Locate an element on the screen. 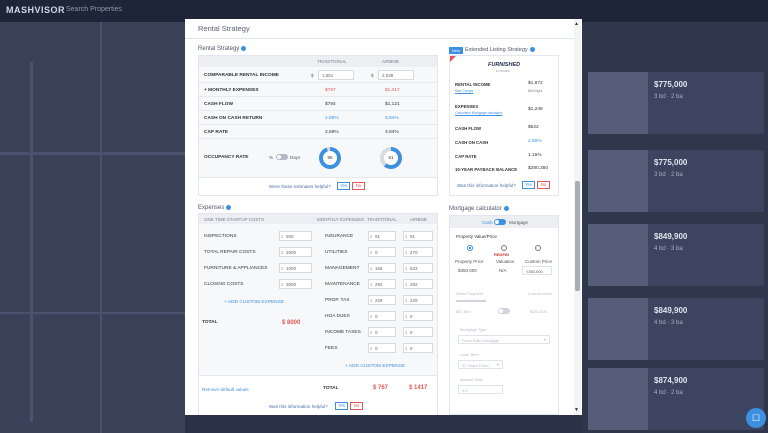  chevron-down-icon: ▾ is located at coordinates (497, 364).